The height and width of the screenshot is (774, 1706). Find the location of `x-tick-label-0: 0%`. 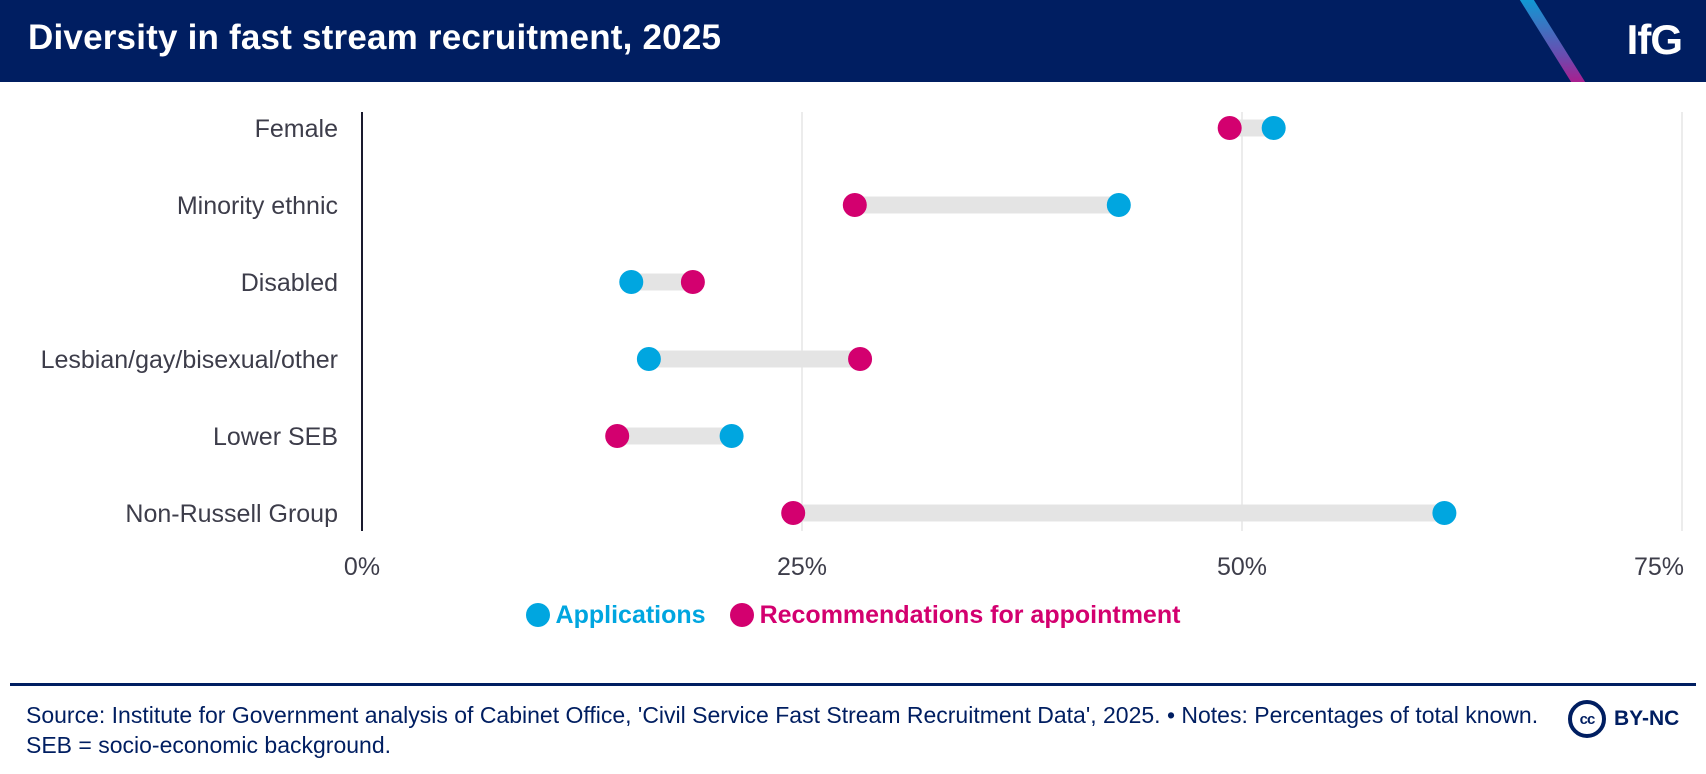

x-tick-label-0: 0% is located at coordinates (362, 567).